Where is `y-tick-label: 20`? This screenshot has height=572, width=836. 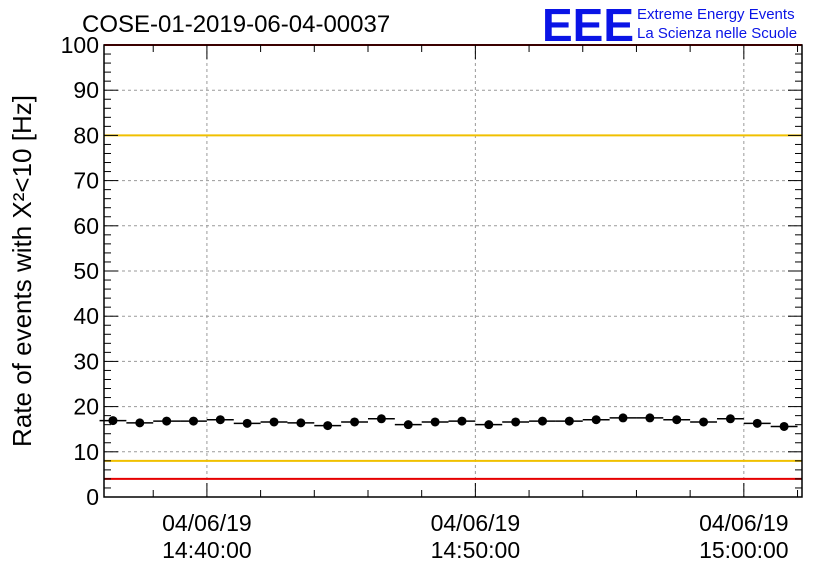 y-tick-label: 20 is located at coordinates (86, 407).